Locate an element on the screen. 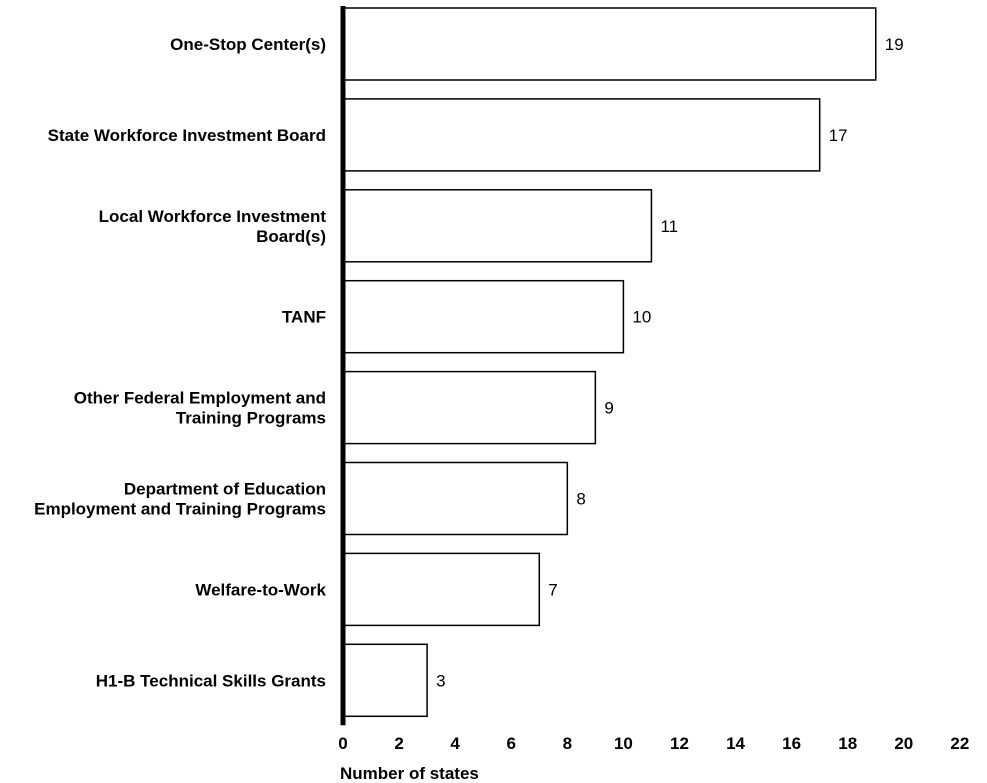  x-tick-4: 8 is located at coordinates (567, 743).